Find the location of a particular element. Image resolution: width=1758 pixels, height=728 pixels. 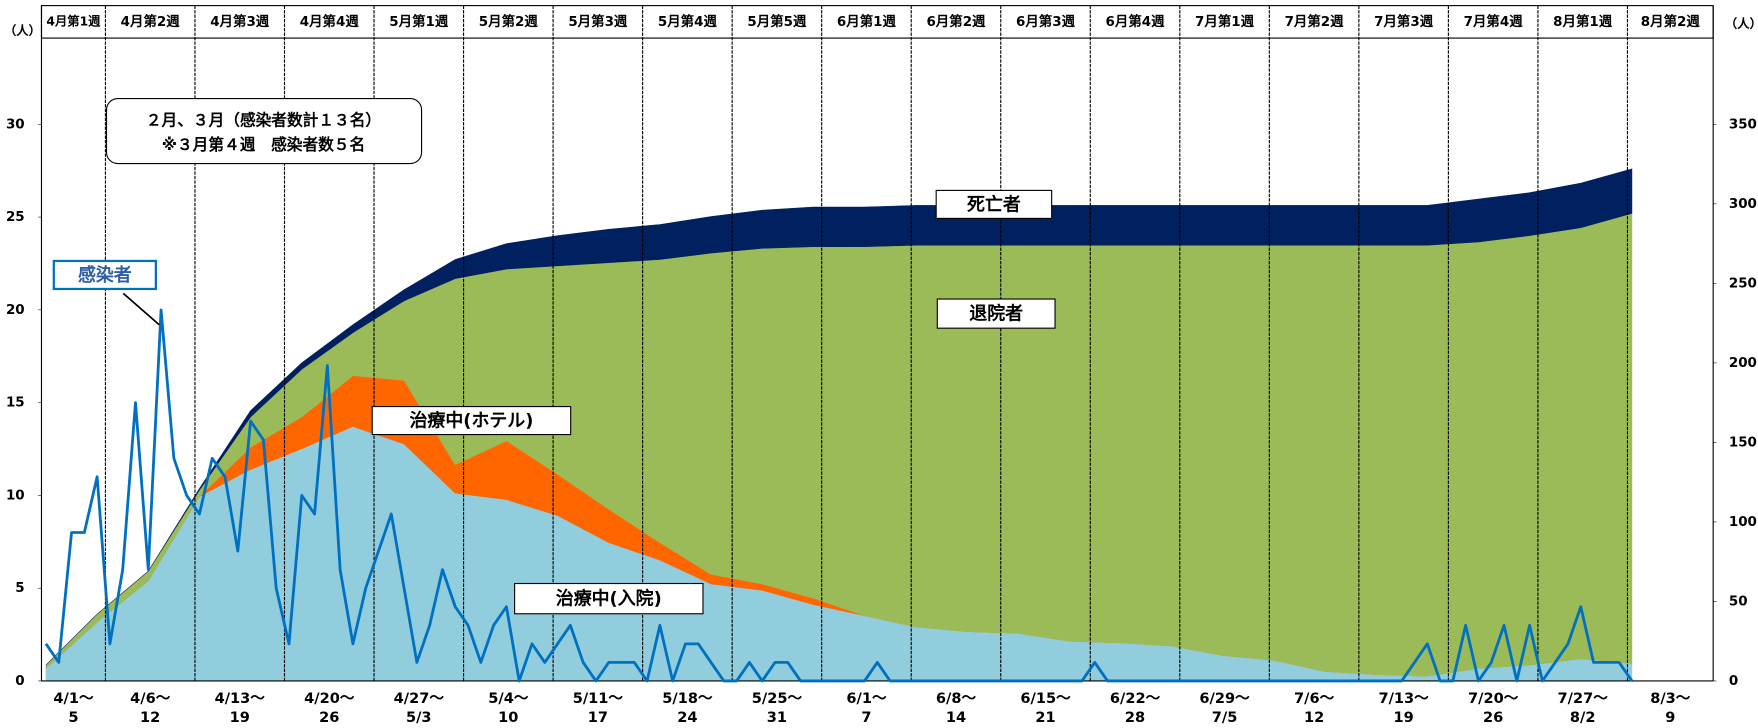

date-range-label: 4/20〜 is located at coordinates (329, 698).